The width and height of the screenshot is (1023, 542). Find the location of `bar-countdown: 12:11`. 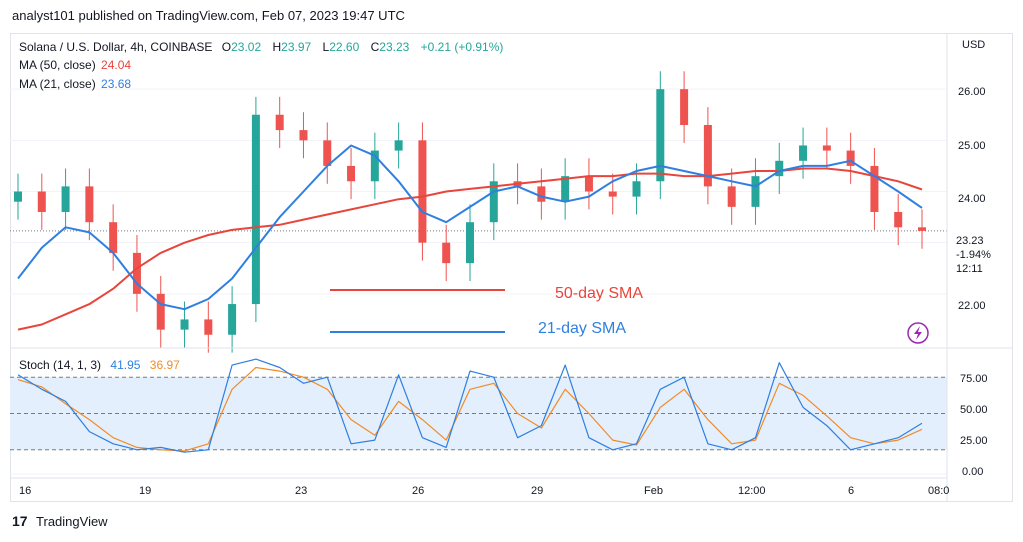

bar-countdown: 12:11 is located at coordinates (969, 269).